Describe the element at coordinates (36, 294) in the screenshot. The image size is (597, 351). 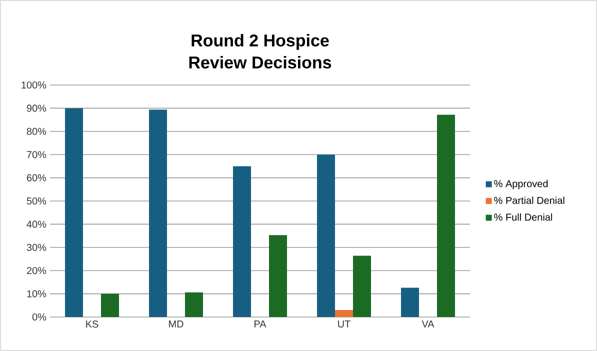
I see `y-tick-label: 10%` at that location.